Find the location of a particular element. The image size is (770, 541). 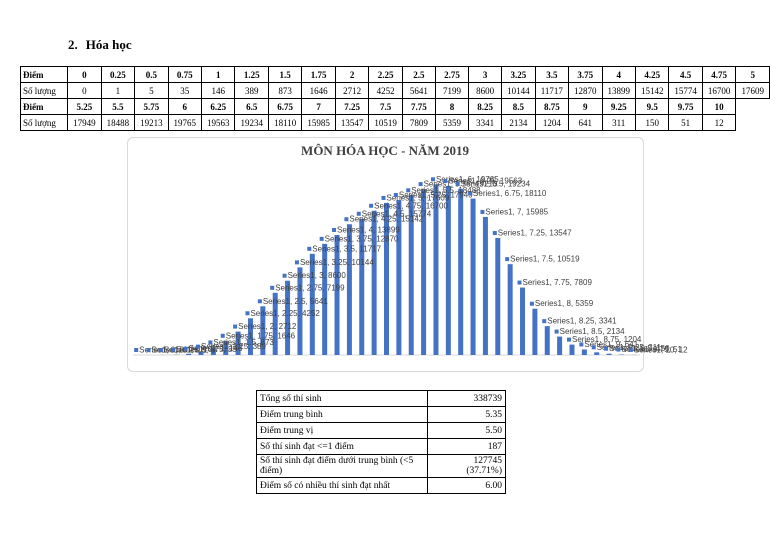

table-cell: 2134 is located at coordinates (518, 122).